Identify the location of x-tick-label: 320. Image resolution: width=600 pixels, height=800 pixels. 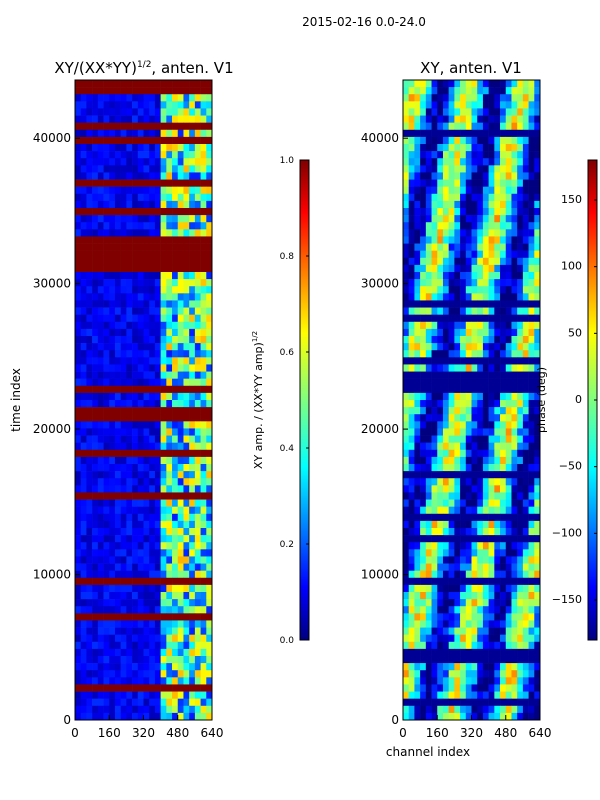
(143, 733).